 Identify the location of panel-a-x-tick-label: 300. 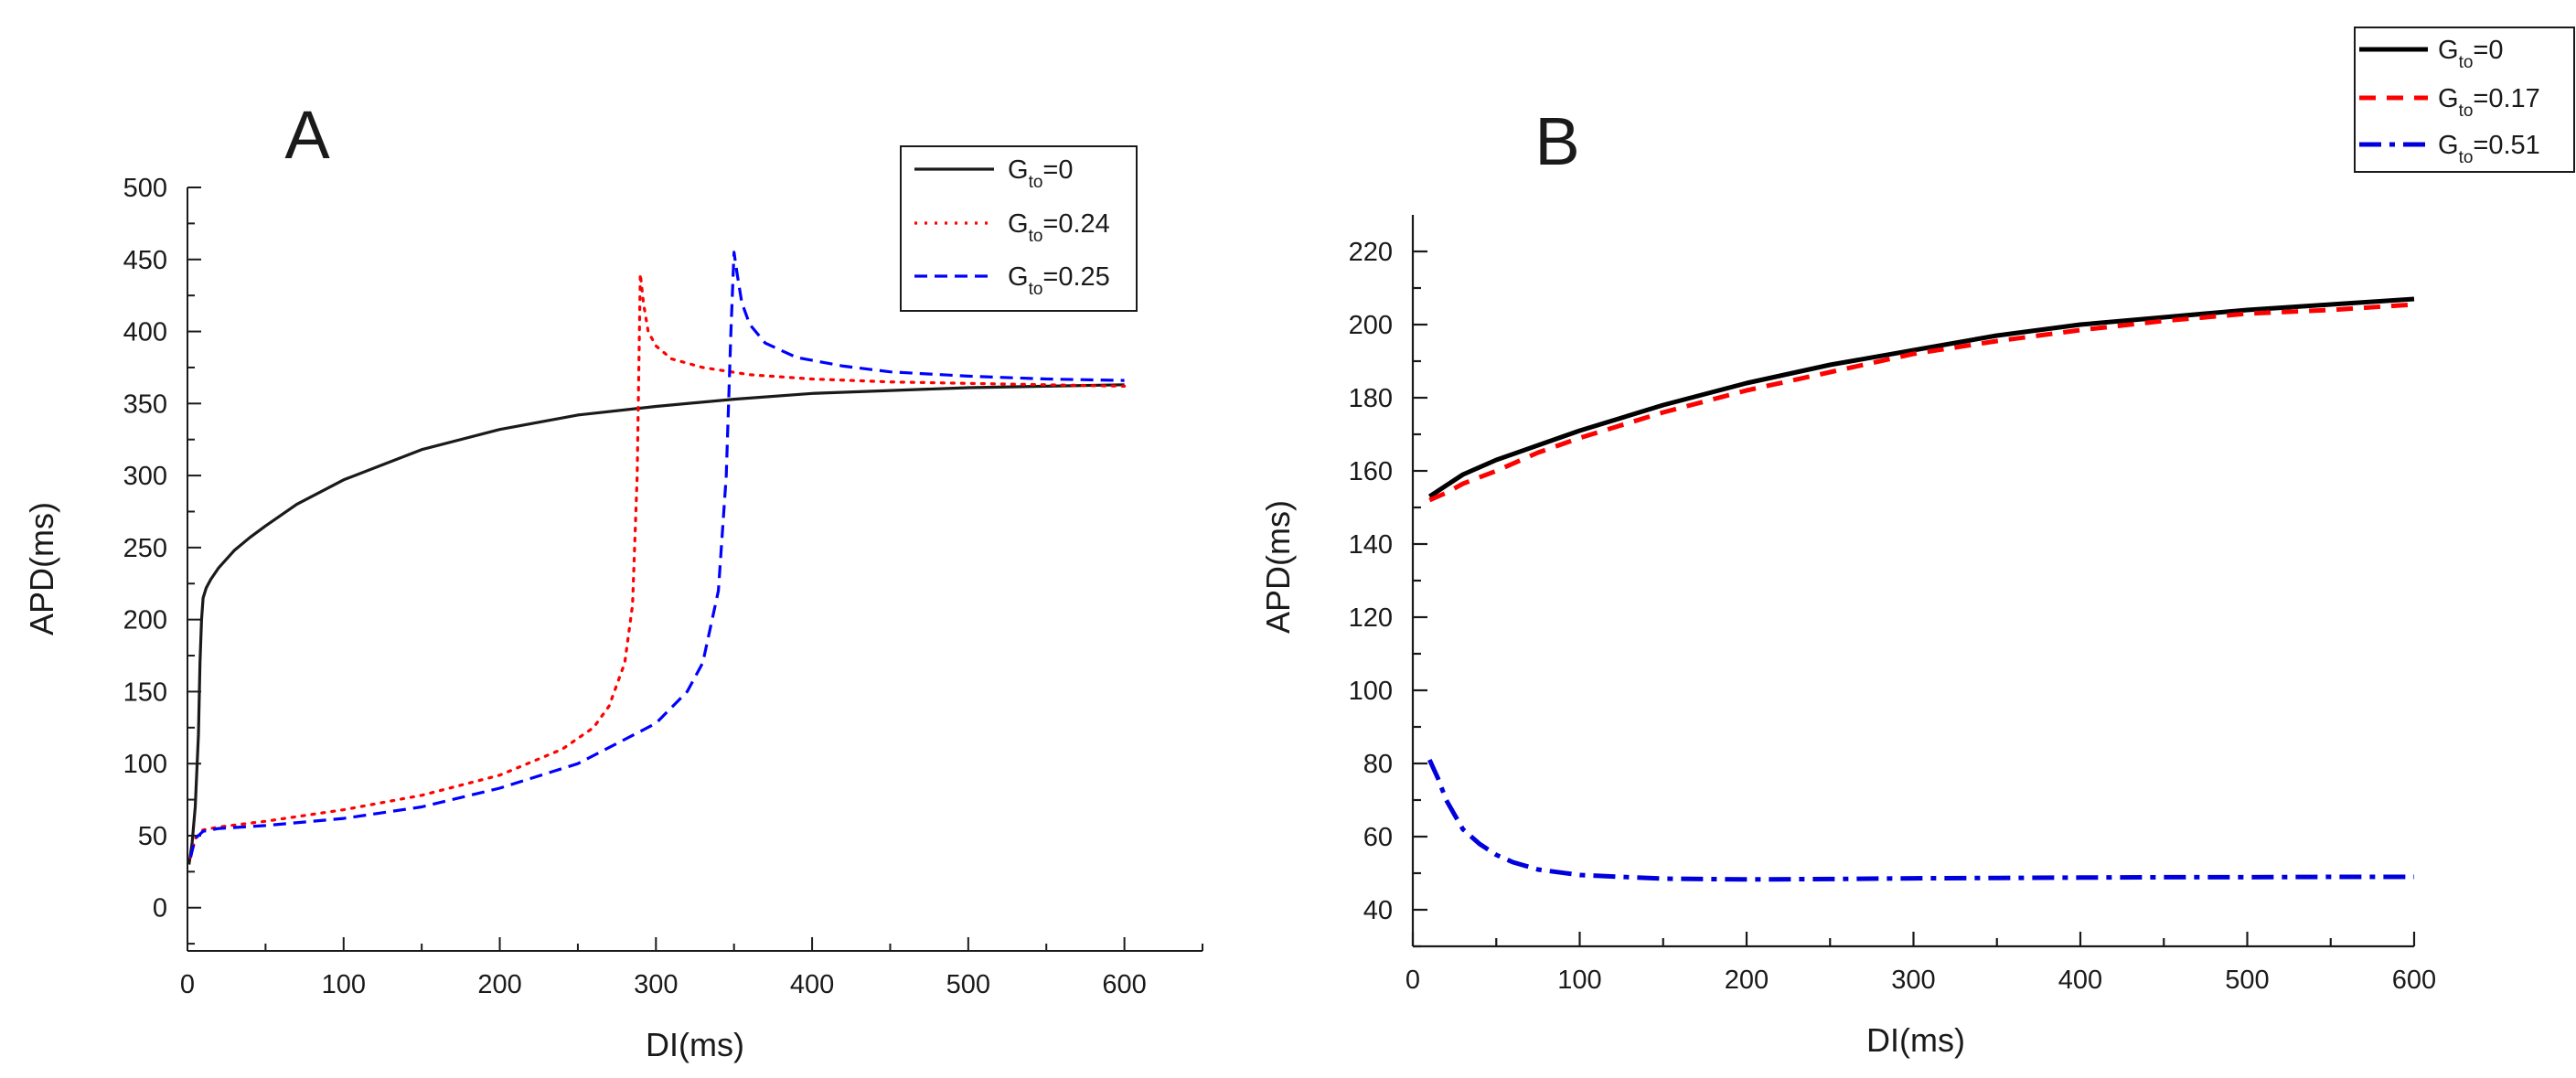
(656, 984).